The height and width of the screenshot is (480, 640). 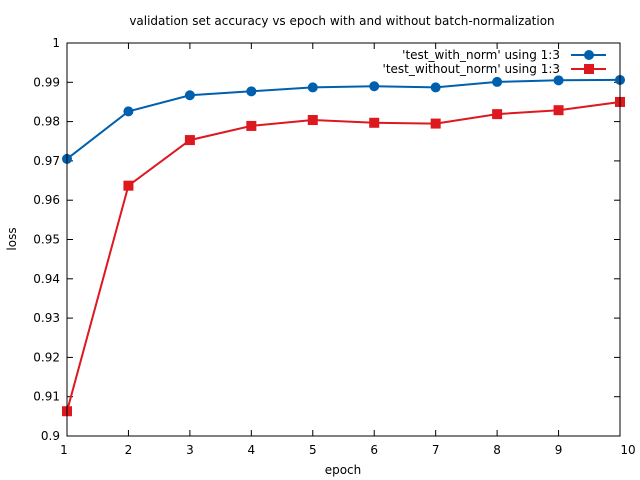 What do you see at coordinates (436, 450) in the screenshot?
I see `x-tick-label: 7` at bounding box center [436, 450].